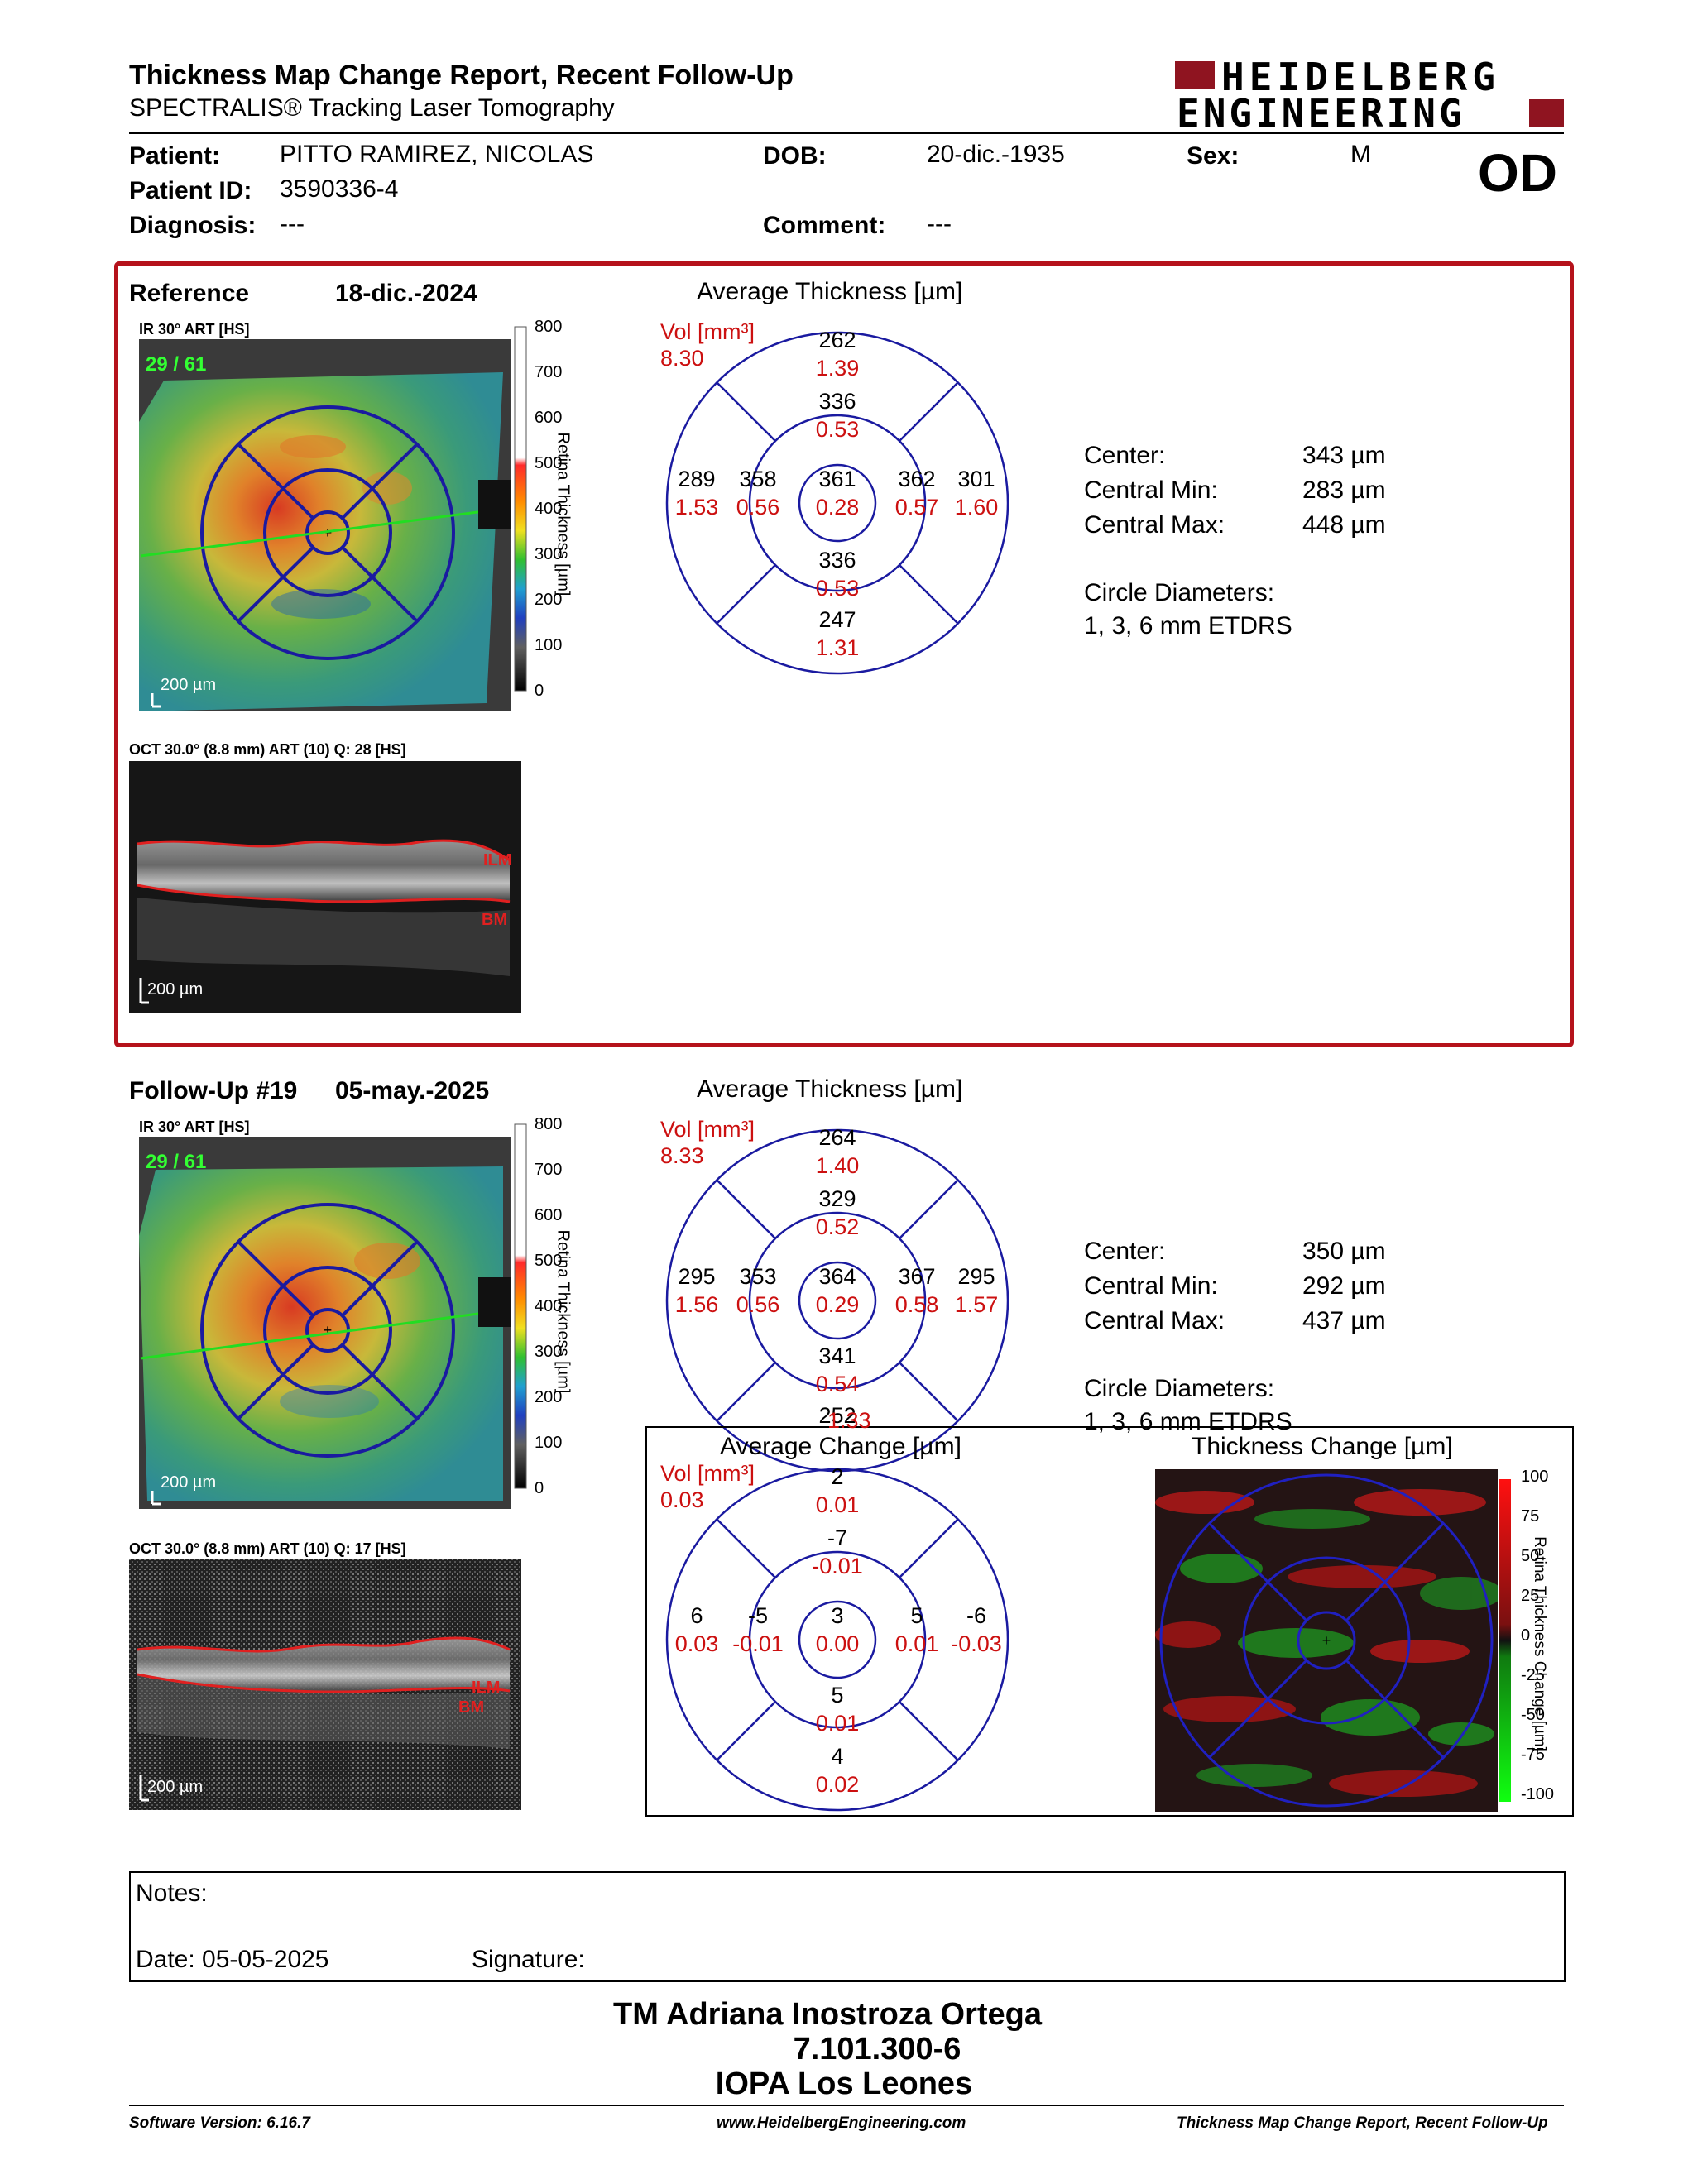 The height and width of the screenshot is (2184, 1688). What do you see at coordinates (837, 1537) in the screenshot?
I see `chg-inner-sup-thickness: -7` at bounding box center [837, 1537].